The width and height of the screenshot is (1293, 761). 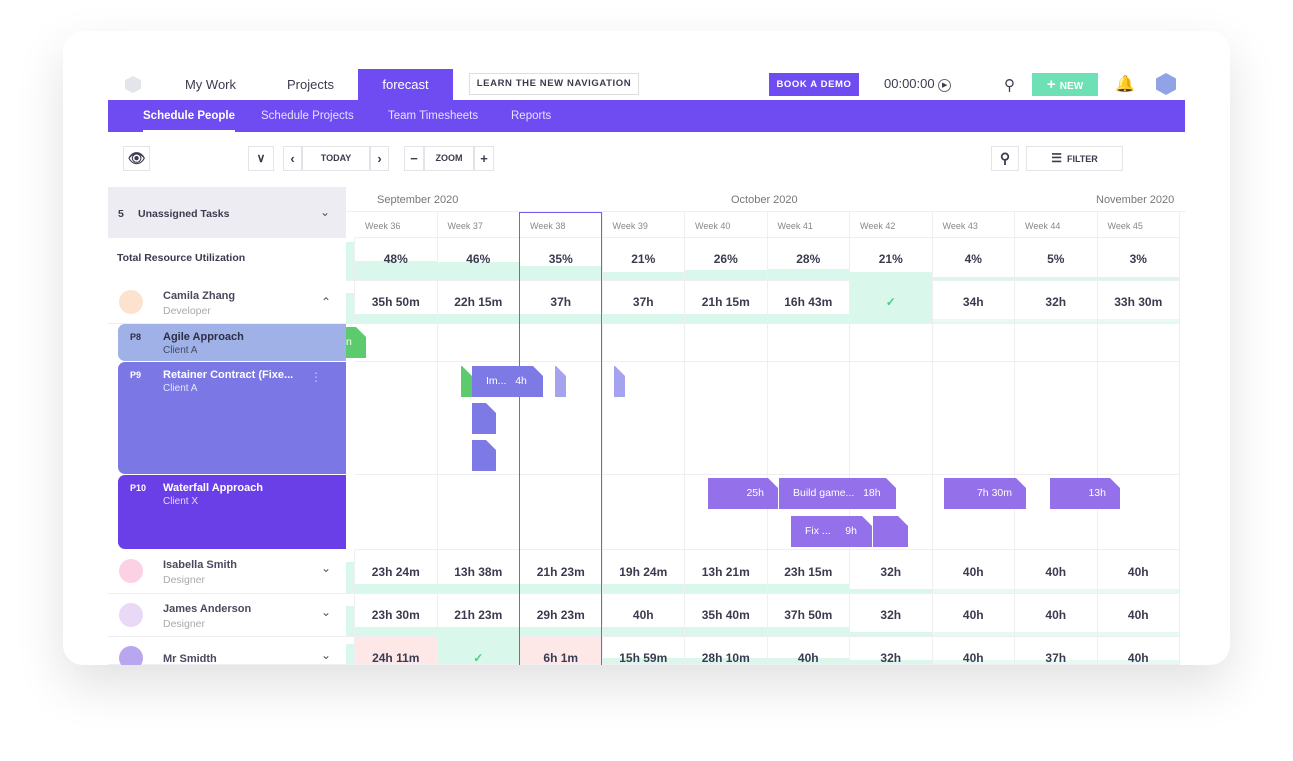 I want to click on subtab-reports: Reports, so click(x=531, y=116).